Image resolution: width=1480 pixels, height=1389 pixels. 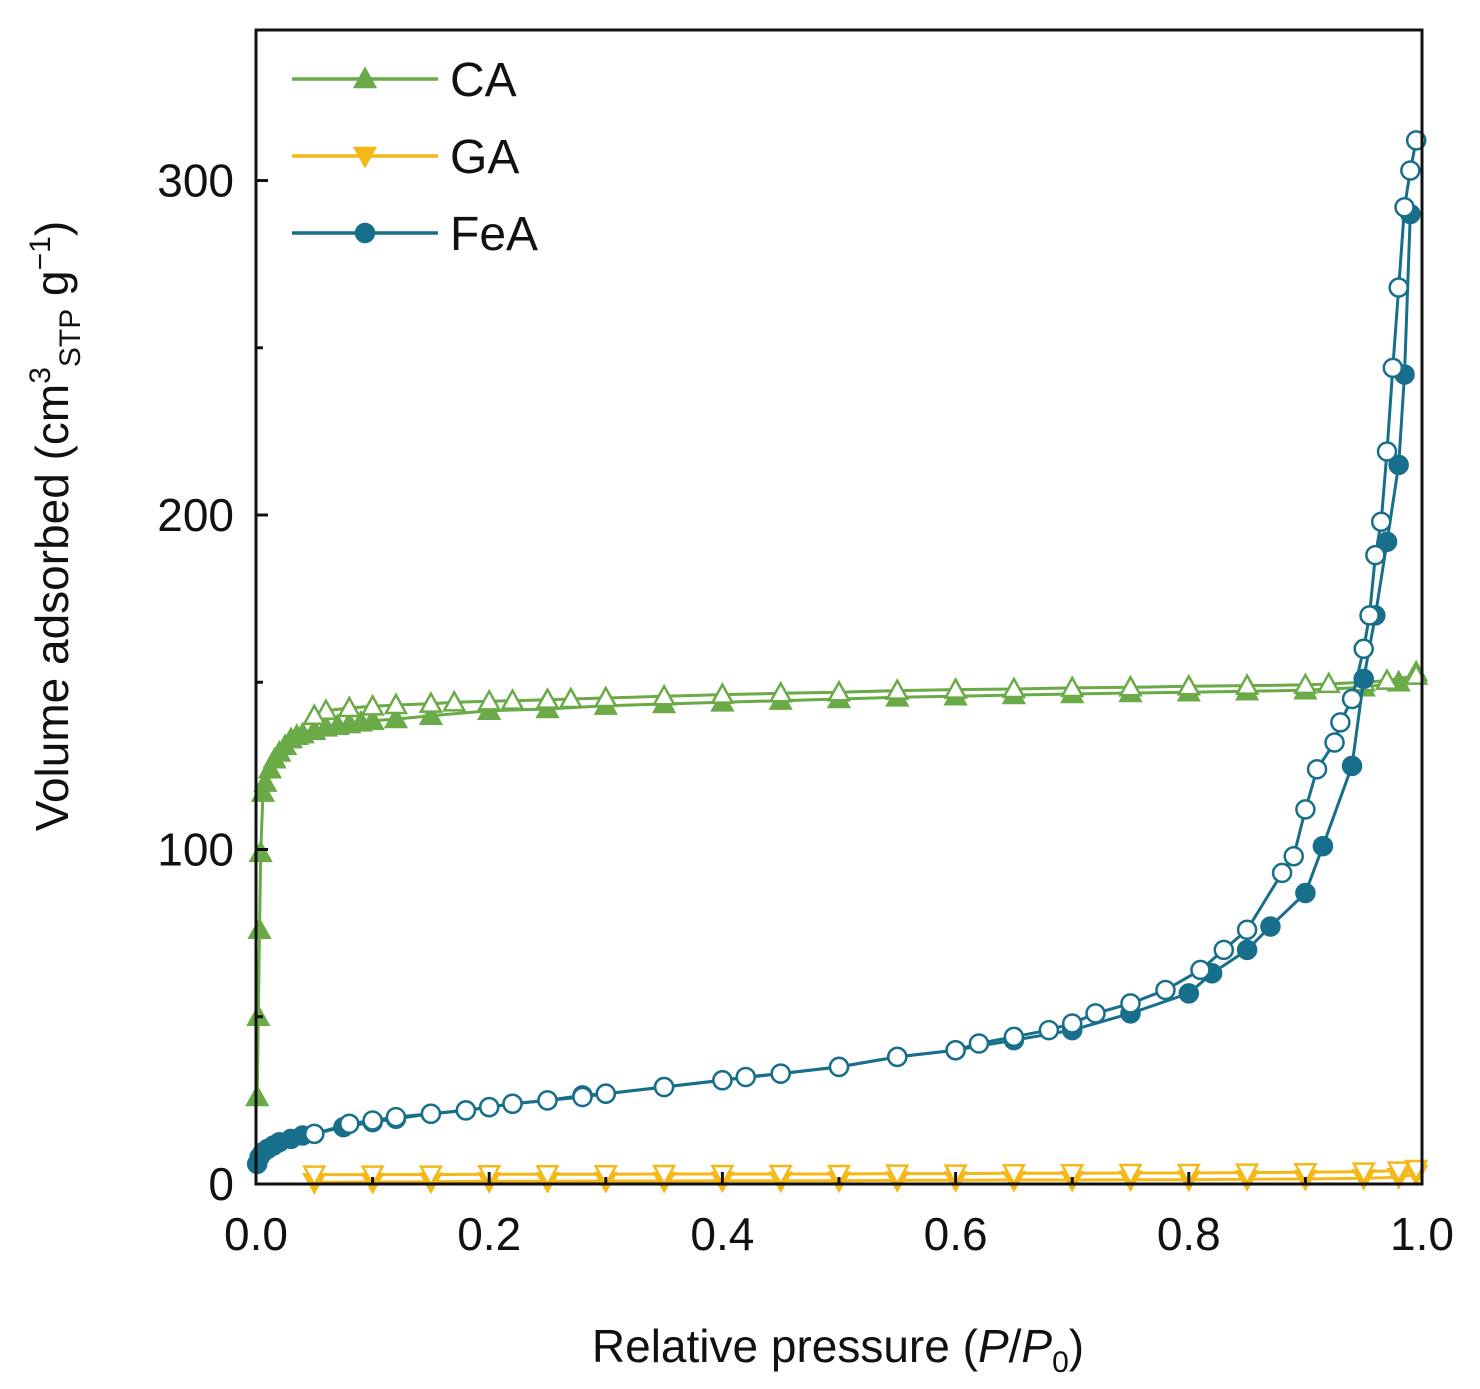 I want to click on legend-item-fea: FeA, so click(x=415, y=234).